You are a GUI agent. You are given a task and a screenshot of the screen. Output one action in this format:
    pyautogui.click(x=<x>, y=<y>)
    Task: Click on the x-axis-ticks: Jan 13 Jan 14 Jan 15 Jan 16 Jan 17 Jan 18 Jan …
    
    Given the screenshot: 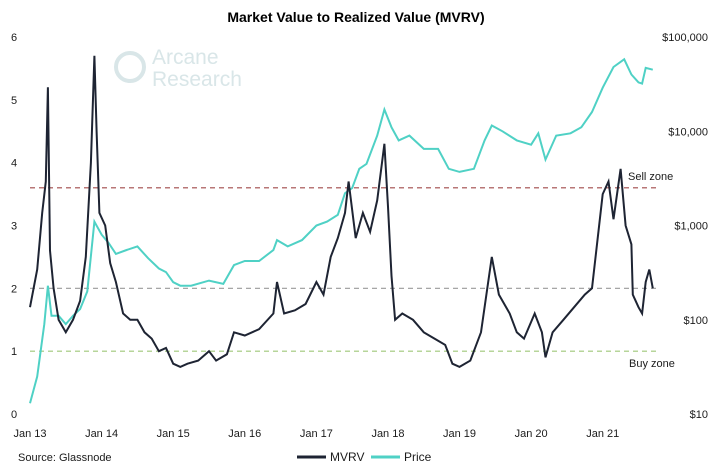 What is the action you would take?
    pyautogui.click(x=316, y=434)
    